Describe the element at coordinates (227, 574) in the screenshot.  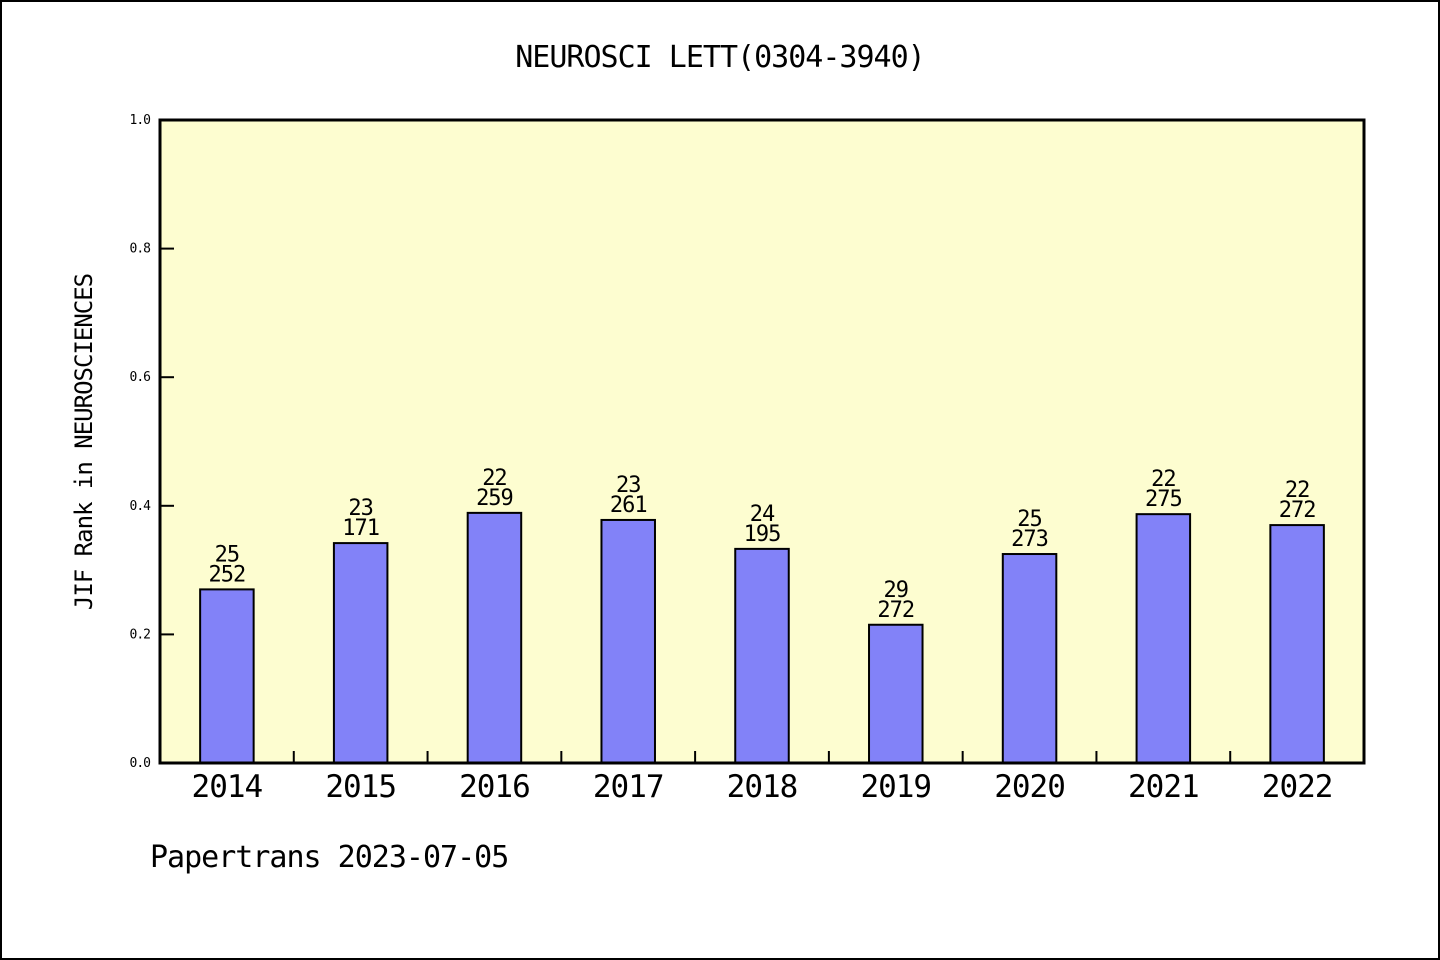
I see `bar-total-label: 252` at that location.